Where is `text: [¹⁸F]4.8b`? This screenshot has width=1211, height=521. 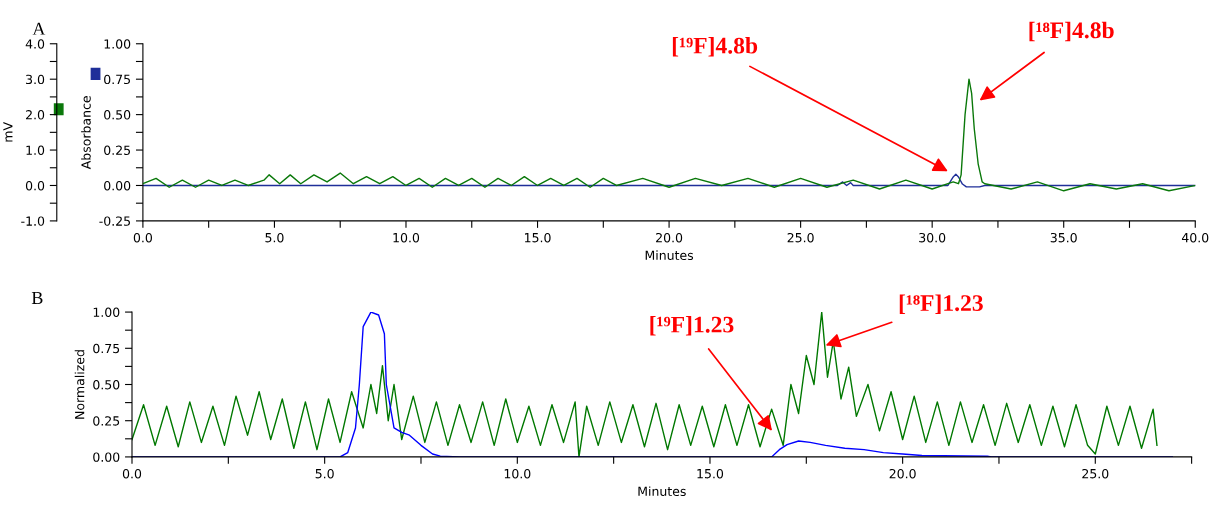
text: [¹⁸F]4.8b is located at coordinates (1071, 31).